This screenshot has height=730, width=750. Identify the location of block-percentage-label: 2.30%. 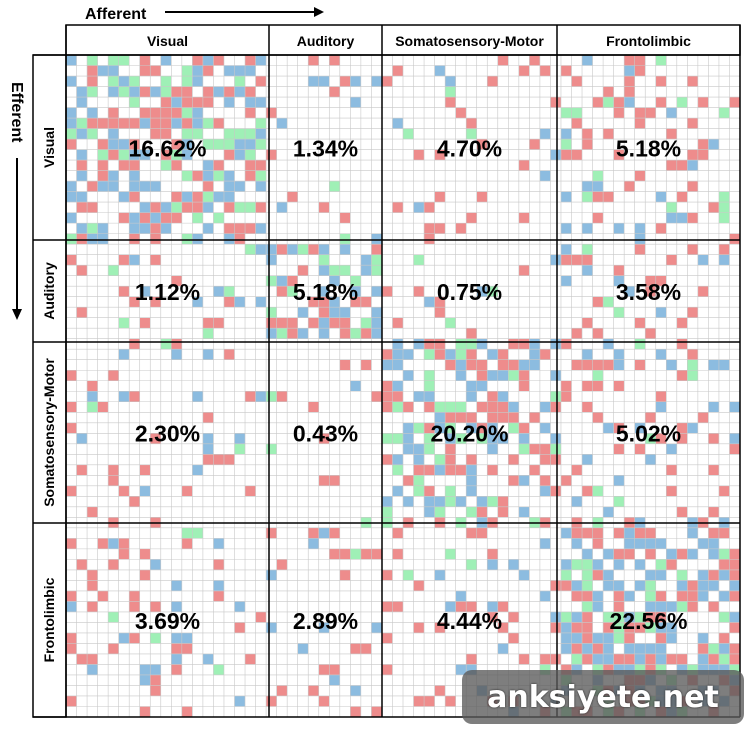
(167, 434).